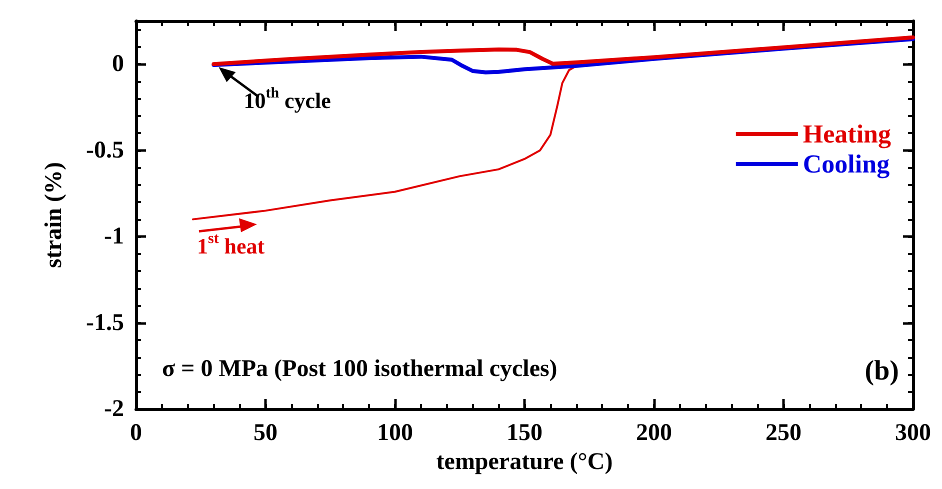  Describe the element at coordinates (136, 433) in the screenshot. I see `x-tick-label: 0` at that location.